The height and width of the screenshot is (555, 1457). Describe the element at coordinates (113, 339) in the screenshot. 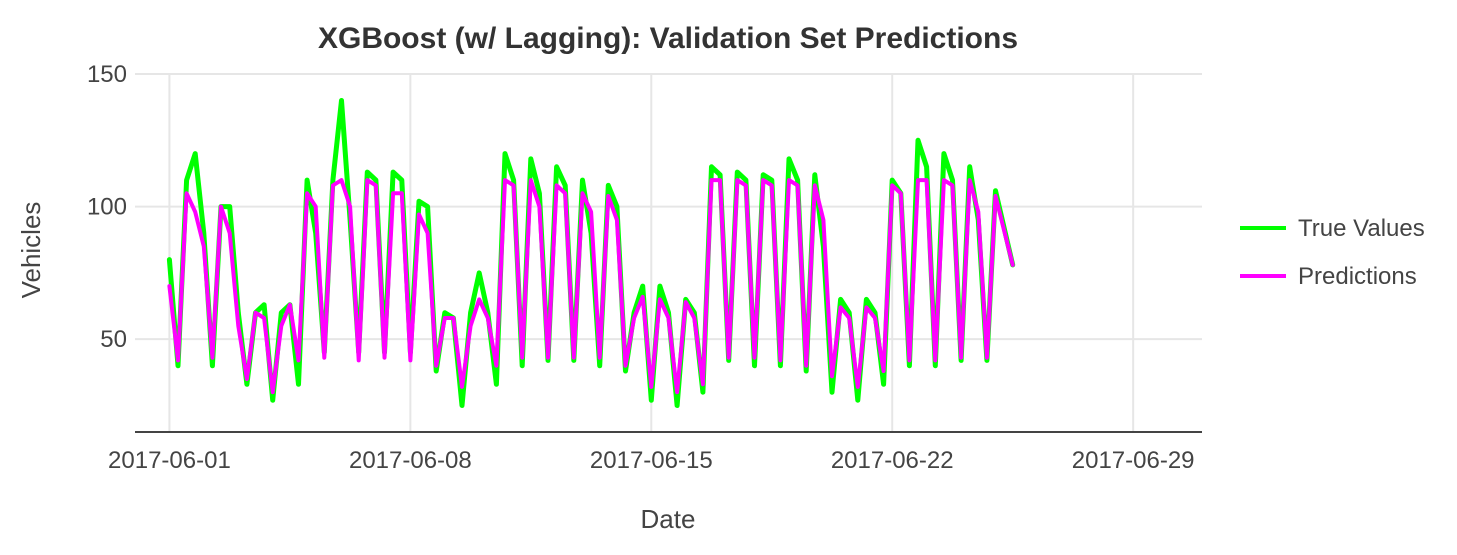

I see `y-tick-label: 50` at that location.